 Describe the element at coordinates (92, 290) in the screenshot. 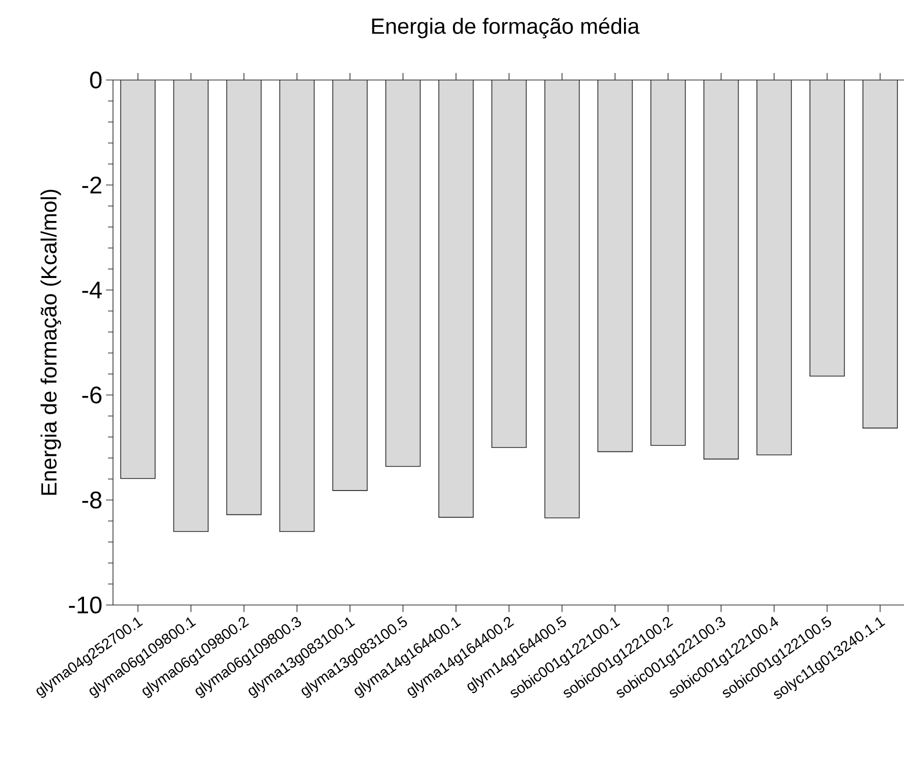

I see `y-tick-label: -4` at that location.